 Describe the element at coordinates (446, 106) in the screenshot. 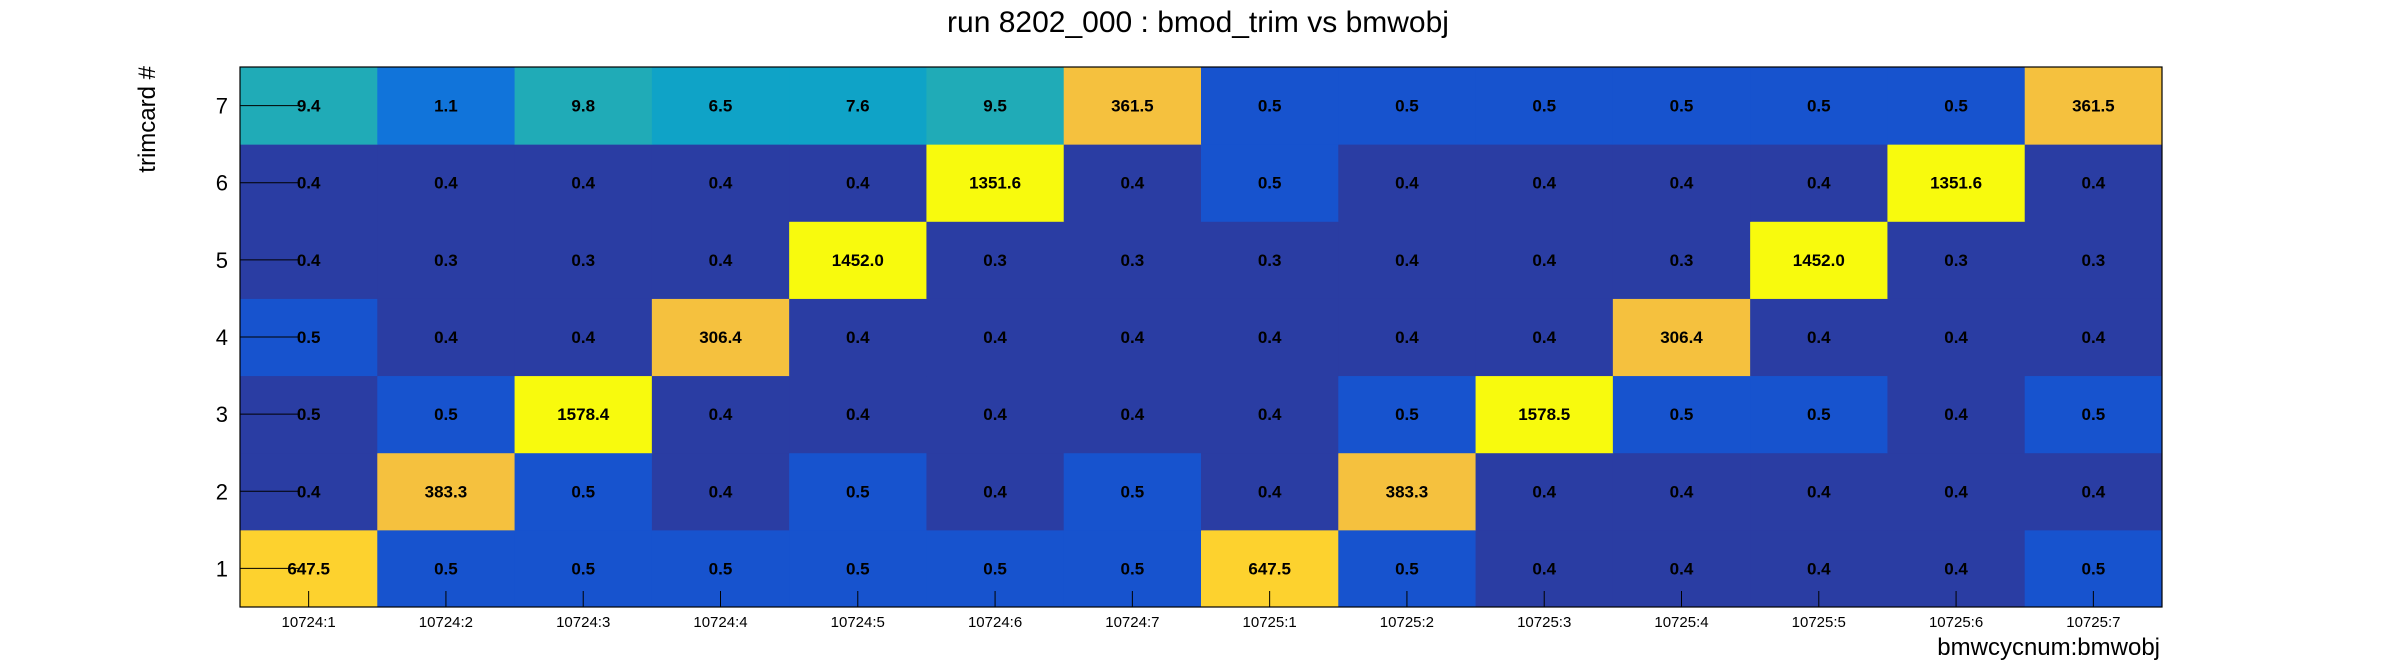

I see `cell-value-label: 1.1` at that location.